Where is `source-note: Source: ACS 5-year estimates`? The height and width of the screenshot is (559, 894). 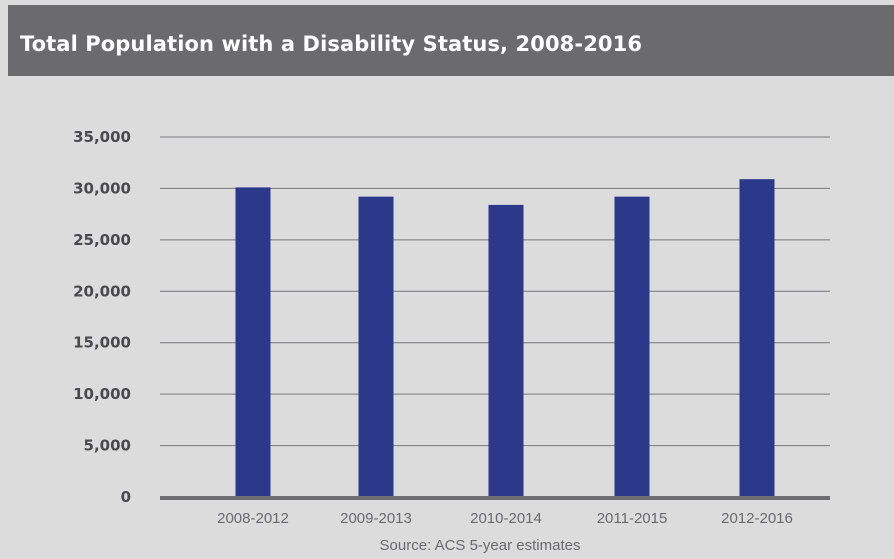 source-note: Source: ACS 5-year estimates is located at coordinates (480, 545).